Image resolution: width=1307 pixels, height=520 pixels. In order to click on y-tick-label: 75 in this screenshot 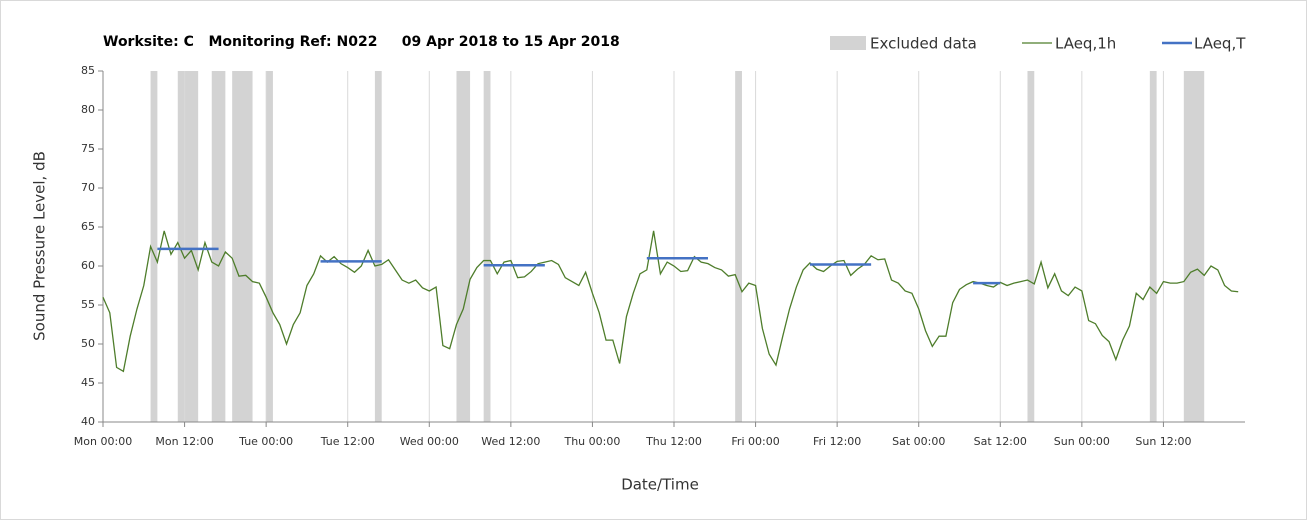, I will do `click(88, 148)`.